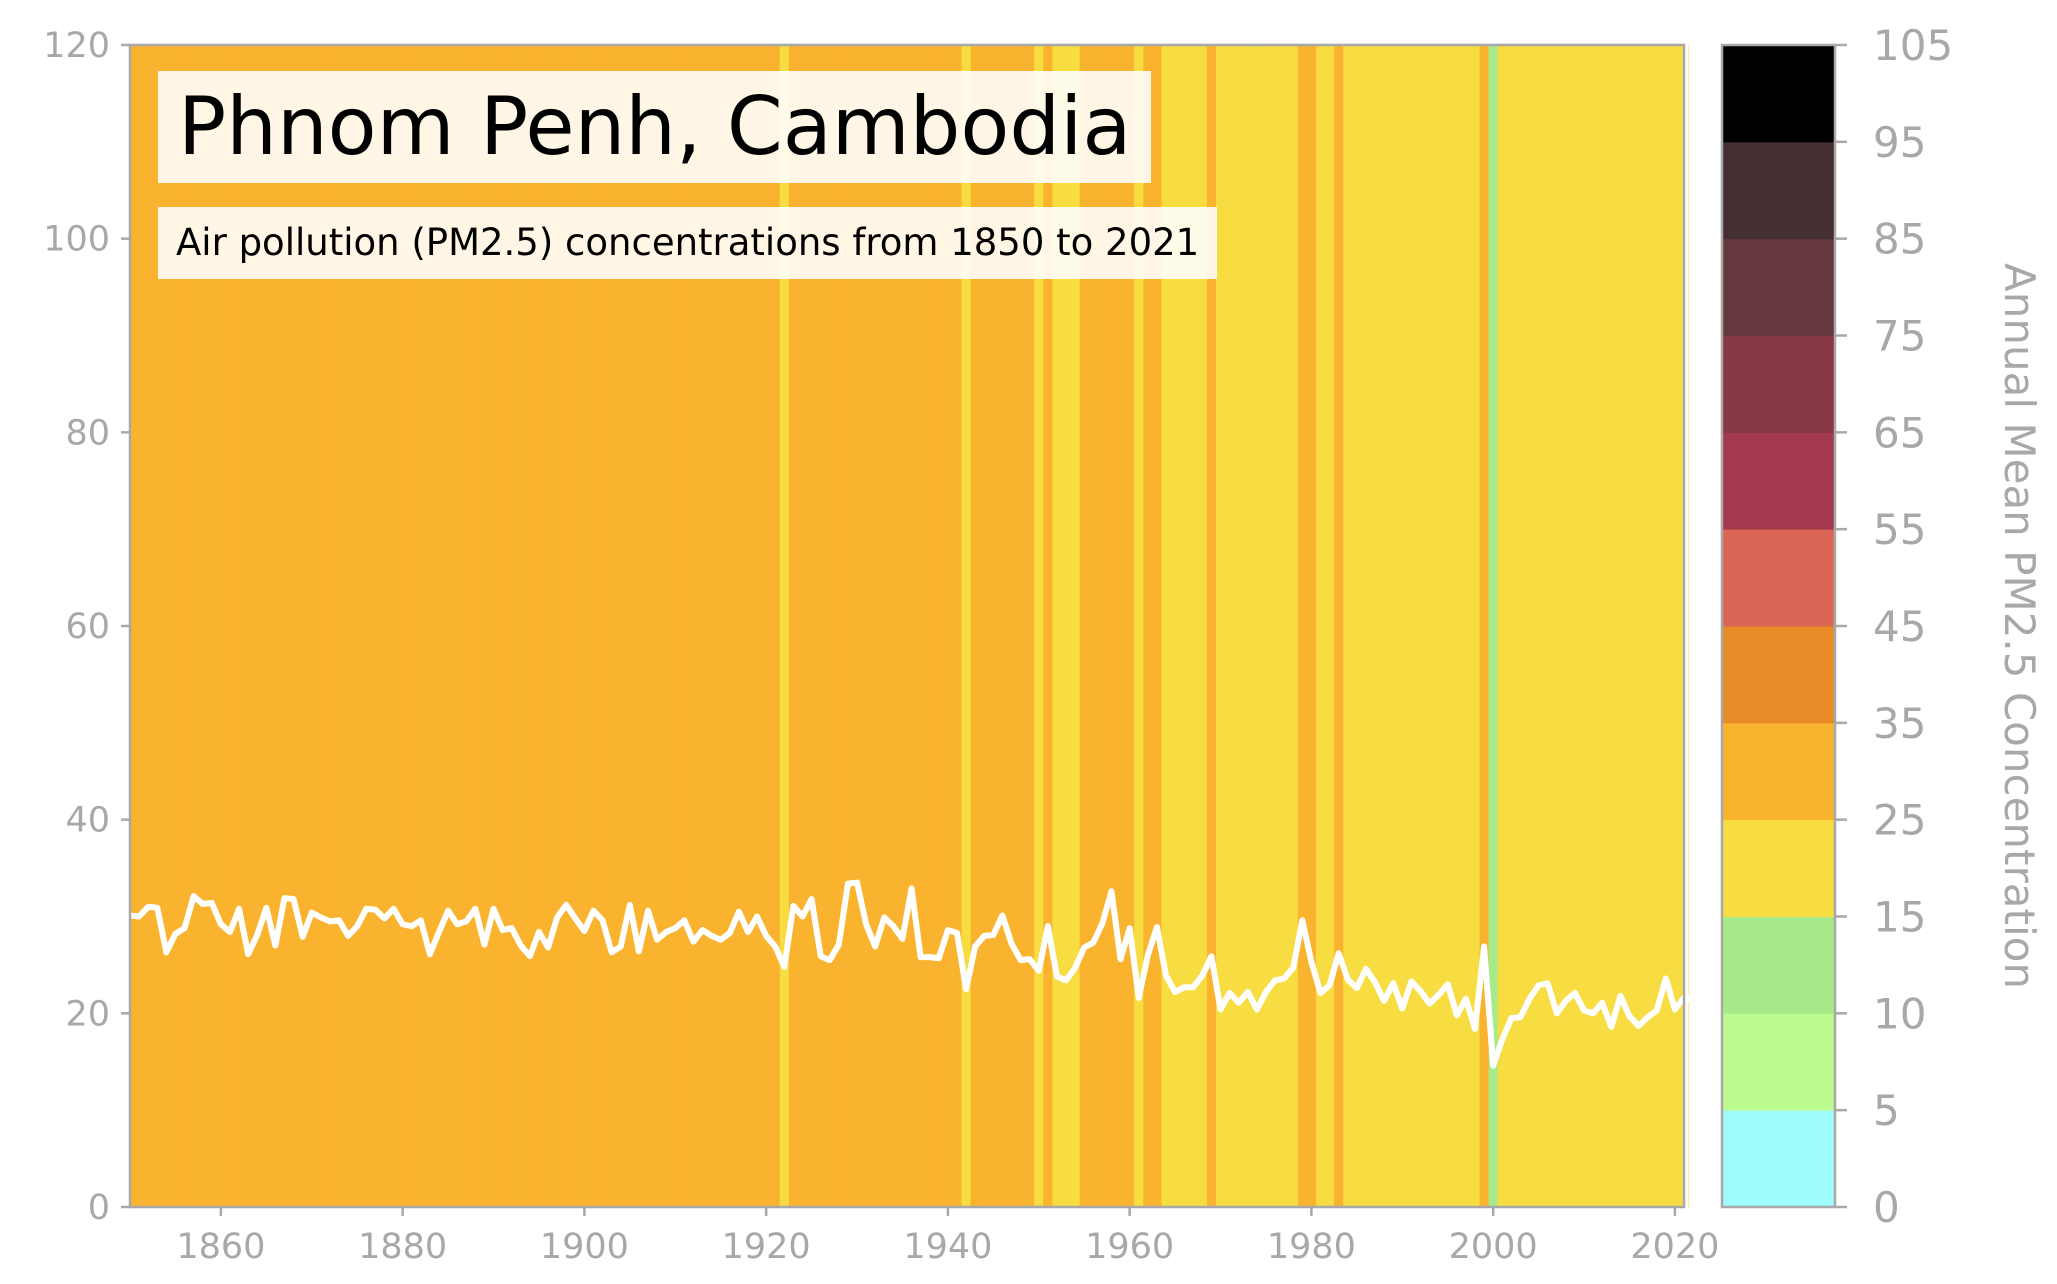 Image resolution: width=2057 pixels, height=1284 pixels. I want to click on y-tick-label: 80, so click(87, 433).